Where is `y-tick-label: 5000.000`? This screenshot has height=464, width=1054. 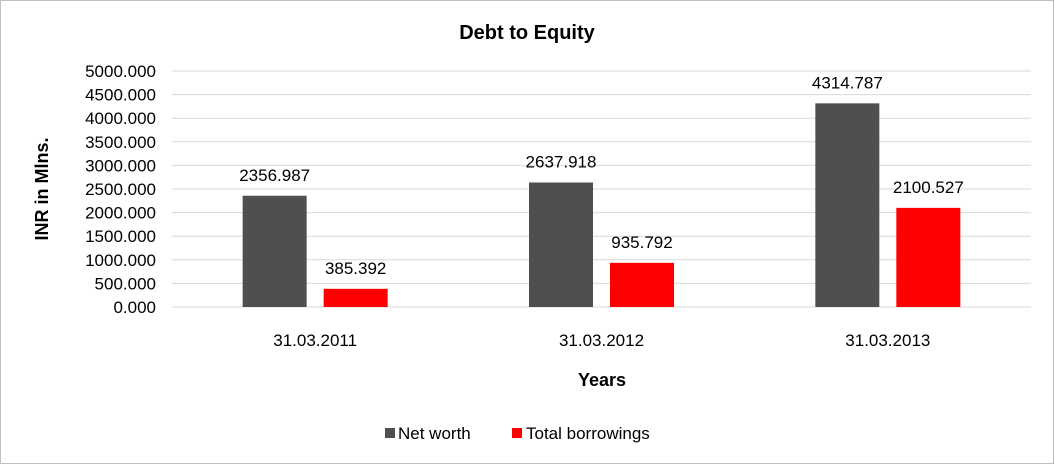
y-tick-label: 5000.000 is located at coordinates (120, 71).